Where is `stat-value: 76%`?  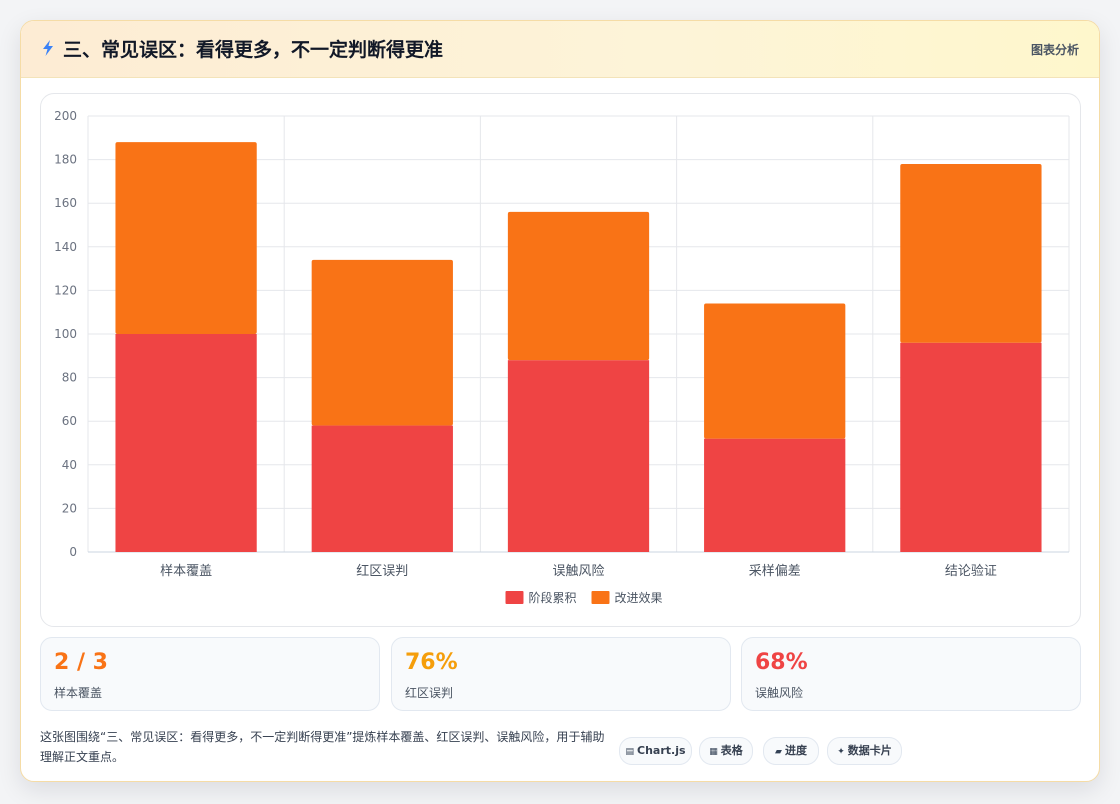
stat-value: 76% is located at coordinates (431, 662).